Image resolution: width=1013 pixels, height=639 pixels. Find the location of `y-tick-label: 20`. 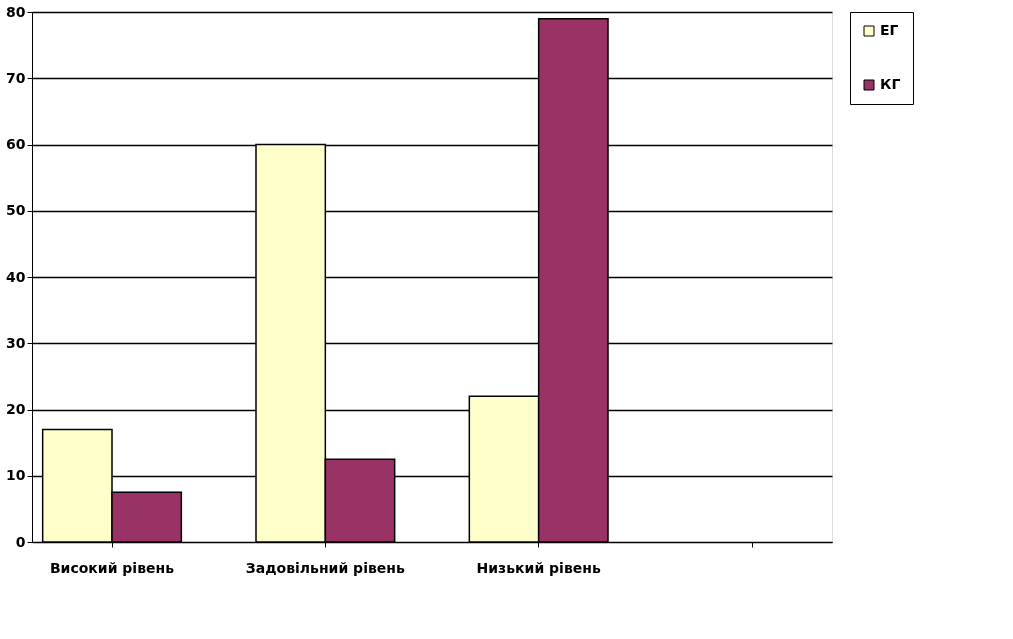

y-tick-label: 20 is located at coordinates (16, 409).